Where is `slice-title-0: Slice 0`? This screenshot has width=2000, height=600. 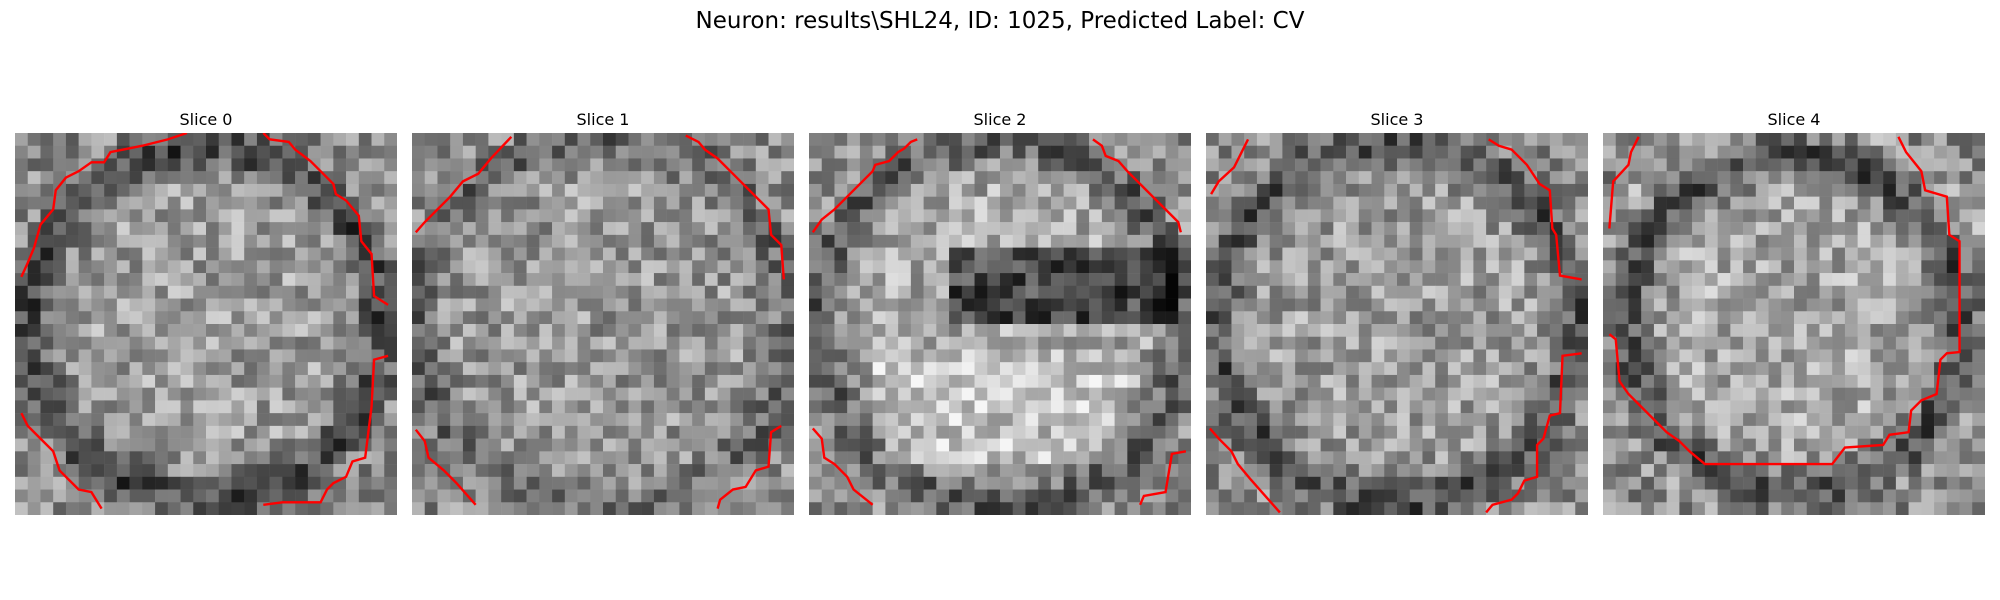
slice-title-0: Slice 0 is located at coordinates (206, 119).